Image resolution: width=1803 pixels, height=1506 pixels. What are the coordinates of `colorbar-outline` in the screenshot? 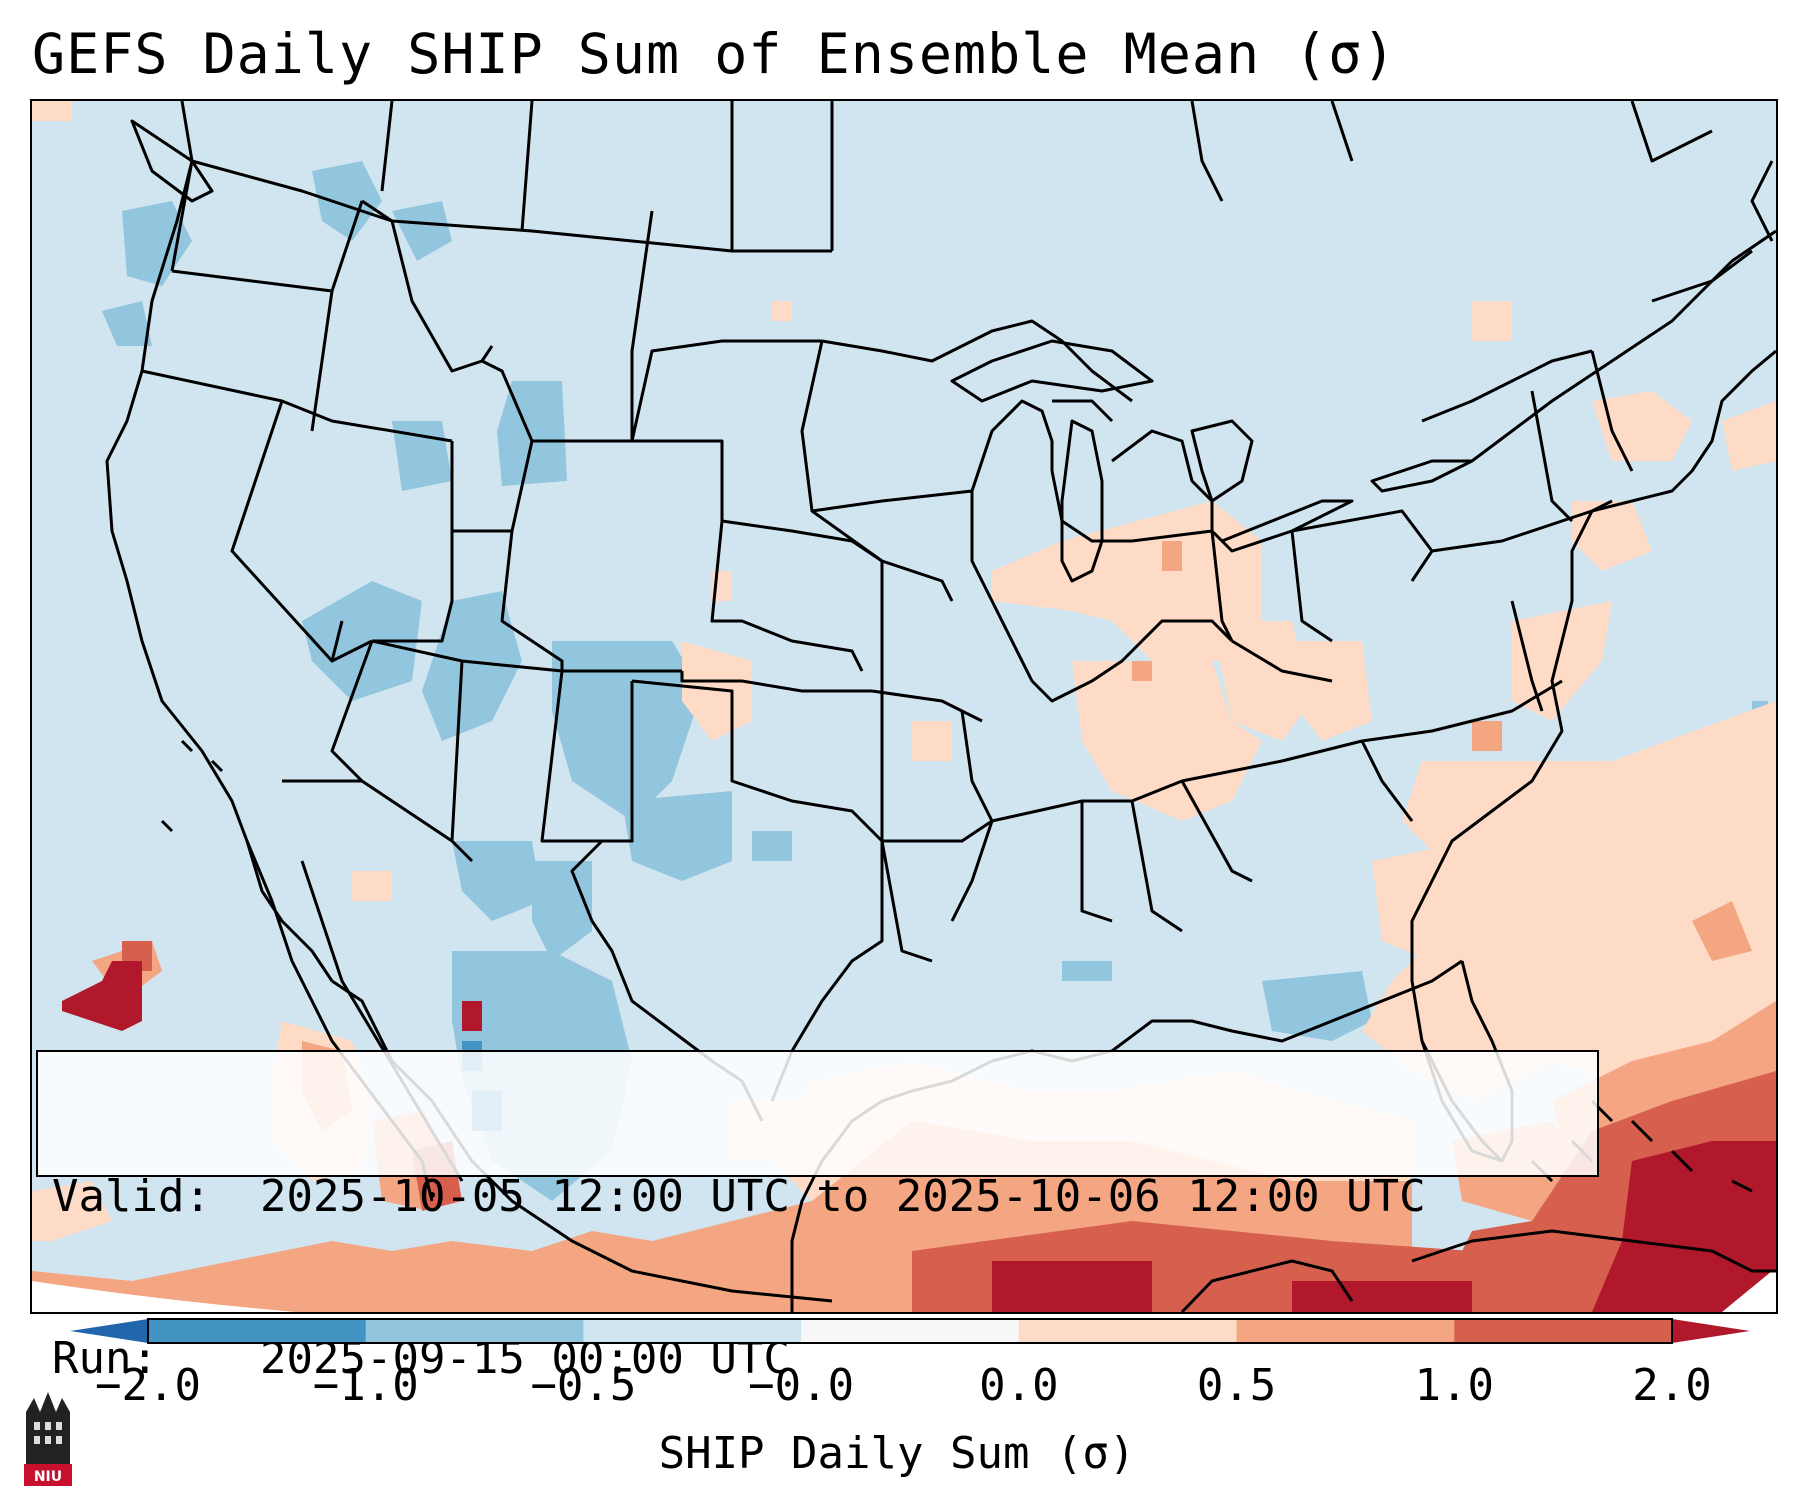 It's located at (910, 1331).